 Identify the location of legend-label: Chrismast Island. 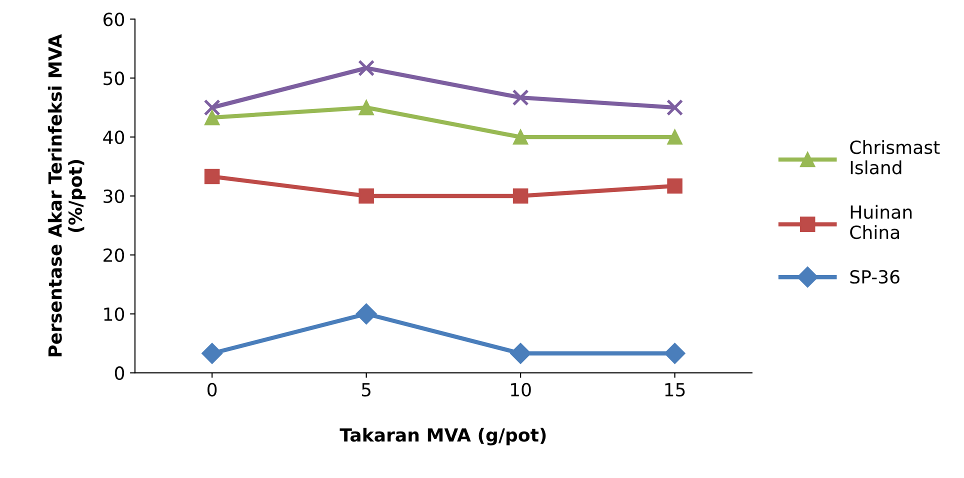
(895, 157).